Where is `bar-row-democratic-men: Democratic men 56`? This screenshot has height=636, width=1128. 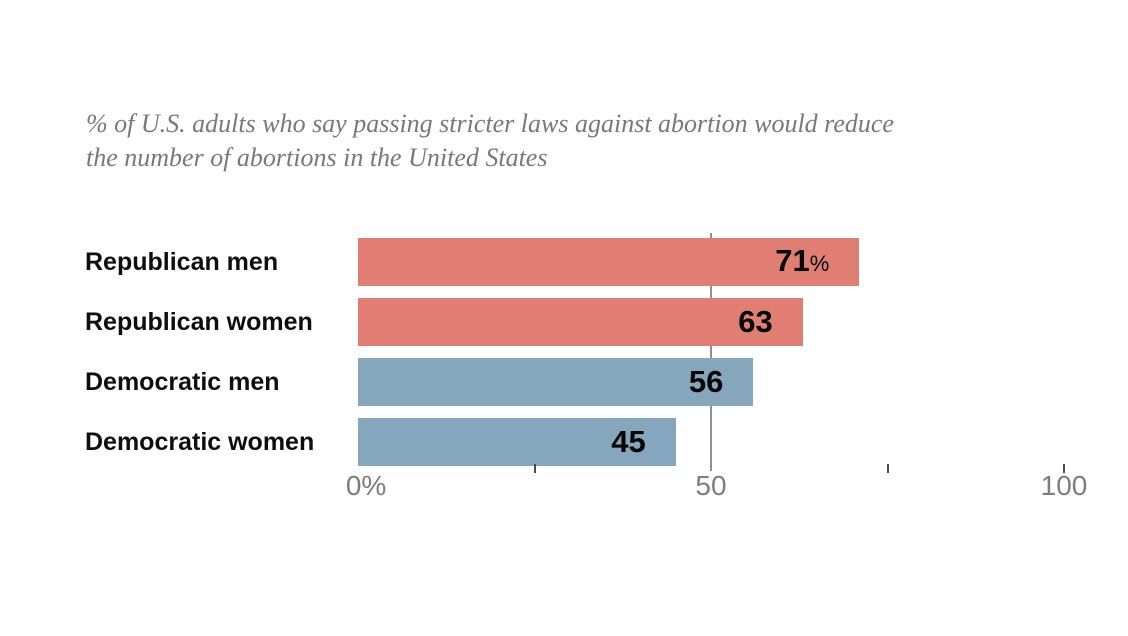 bar-row-democratic-men: Democratic men 56 is located at coordinates (564, 382).